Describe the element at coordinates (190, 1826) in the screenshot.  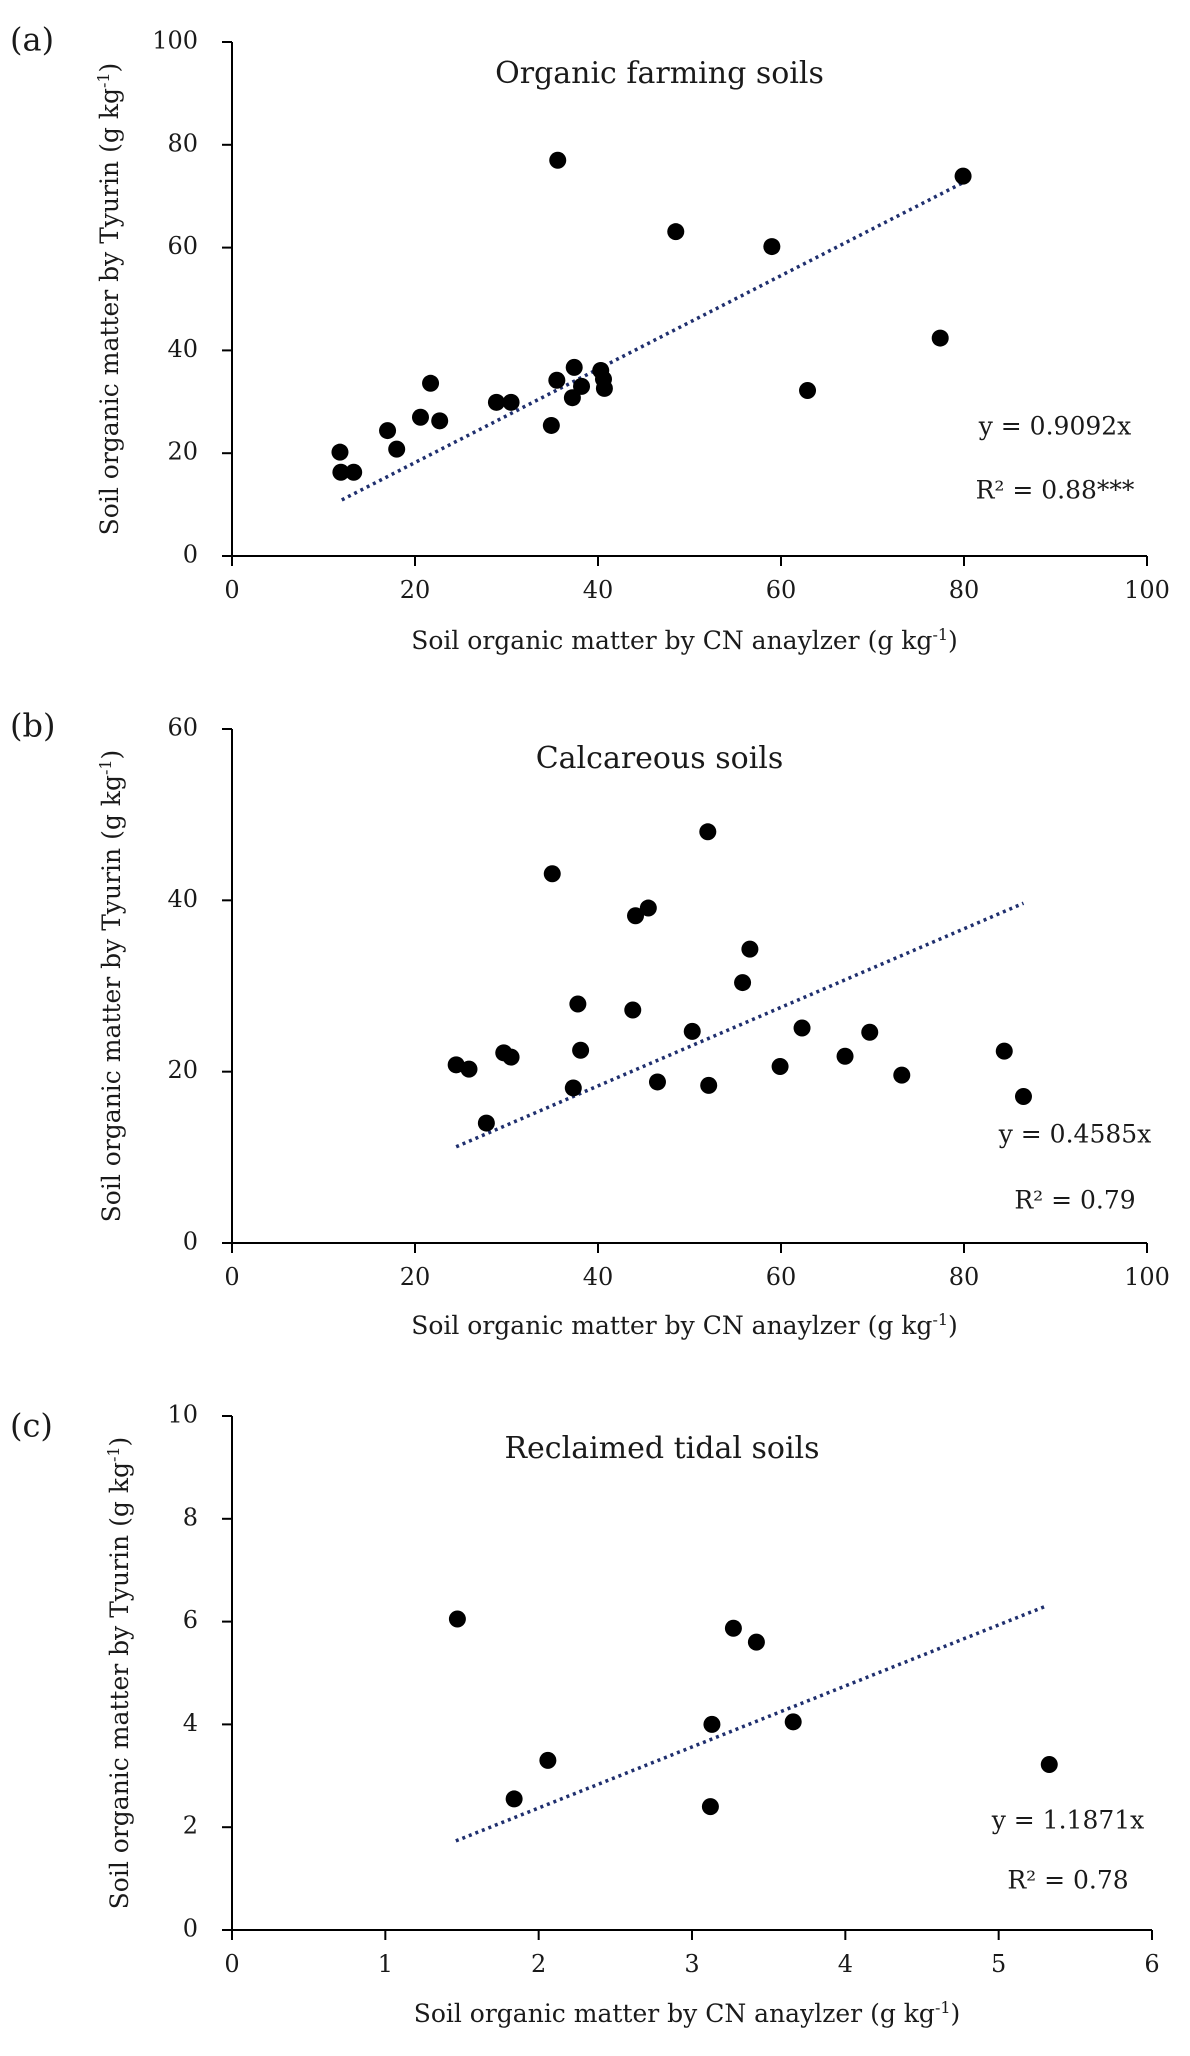
I see `y-tick-label: 2` at that location.